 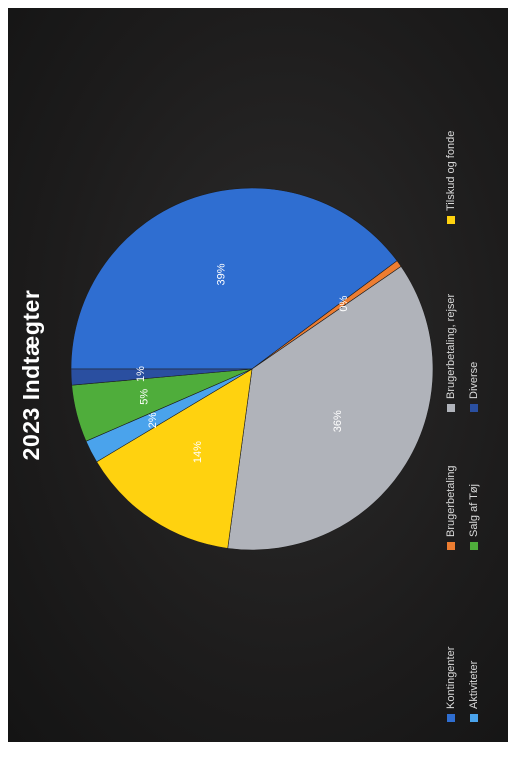 I want to click on data-label: 1%, so click(x=141, y=374).